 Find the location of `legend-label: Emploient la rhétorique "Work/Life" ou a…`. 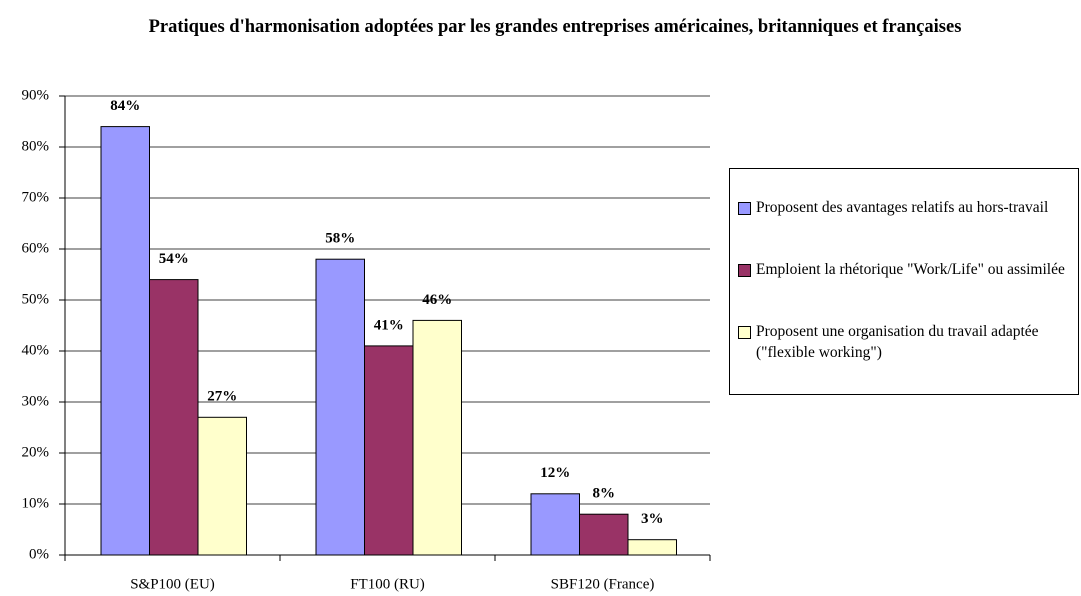

legend-label: Emploient la rhétorique "Work/Life" ou a… is located at coordinates (910, 269).